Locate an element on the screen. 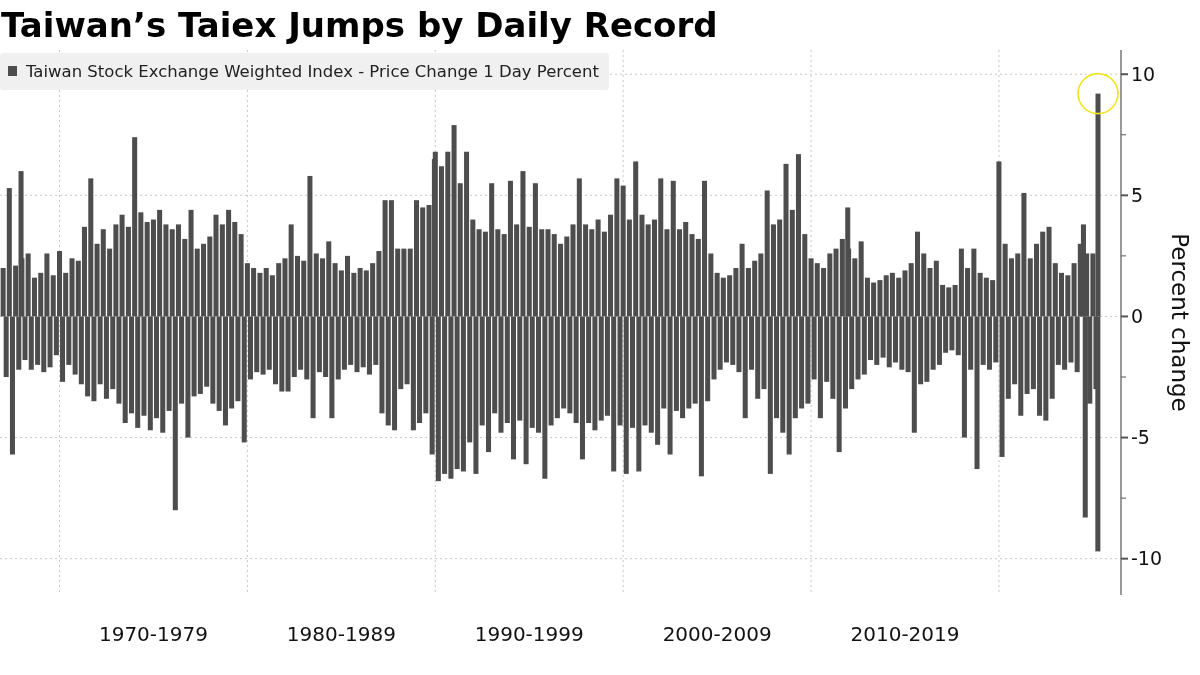  x-tick-label: 1970-1979 is located at coordinates (153, 634).